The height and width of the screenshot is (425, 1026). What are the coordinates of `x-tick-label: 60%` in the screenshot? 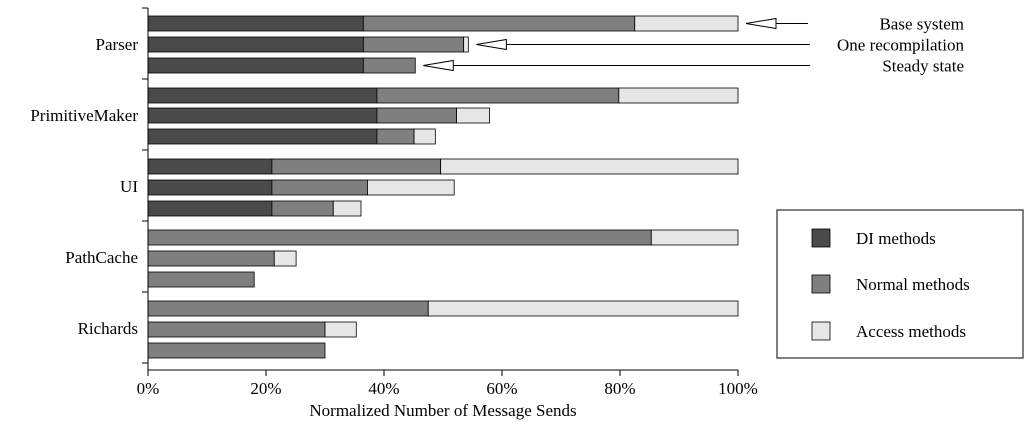 It's located at (501, 388).